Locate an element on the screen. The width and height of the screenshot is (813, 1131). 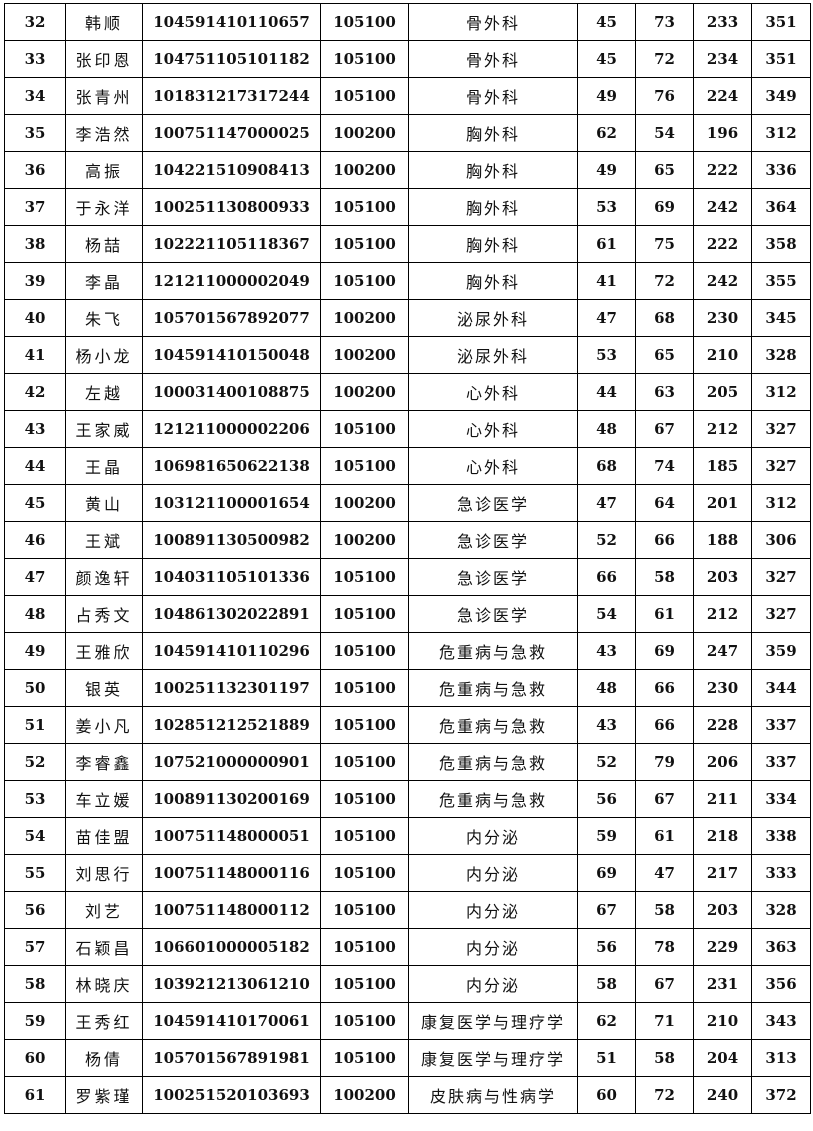
score-3-cell: 218 is located at coordinates (722, 836).